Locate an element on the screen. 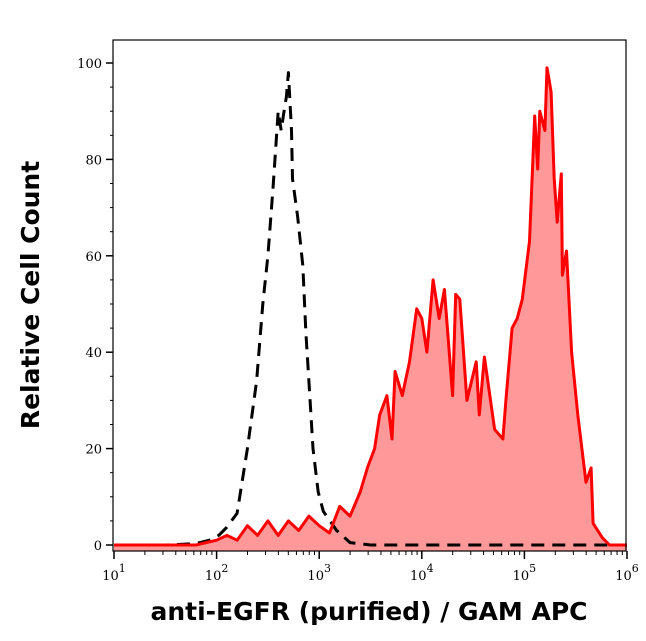  y-tick-label: 40 is located at coordinates (93, 353).